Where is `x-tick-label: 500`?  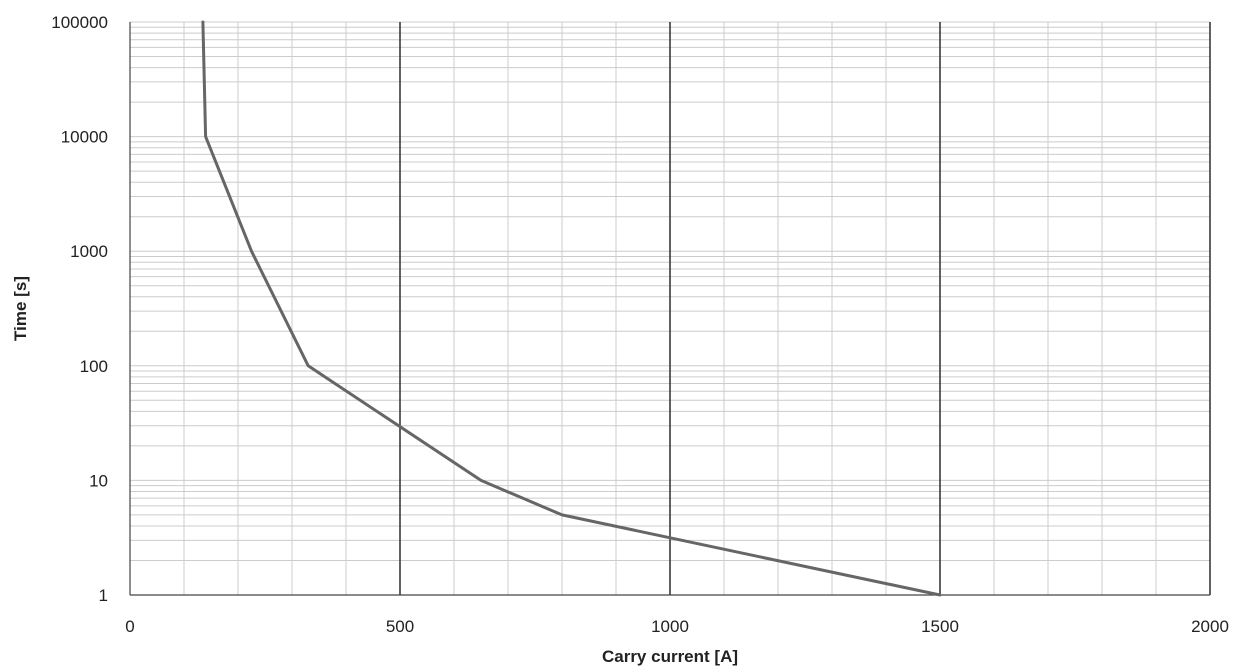 x-tick-label: 500 is located at coordinates (400, 626).